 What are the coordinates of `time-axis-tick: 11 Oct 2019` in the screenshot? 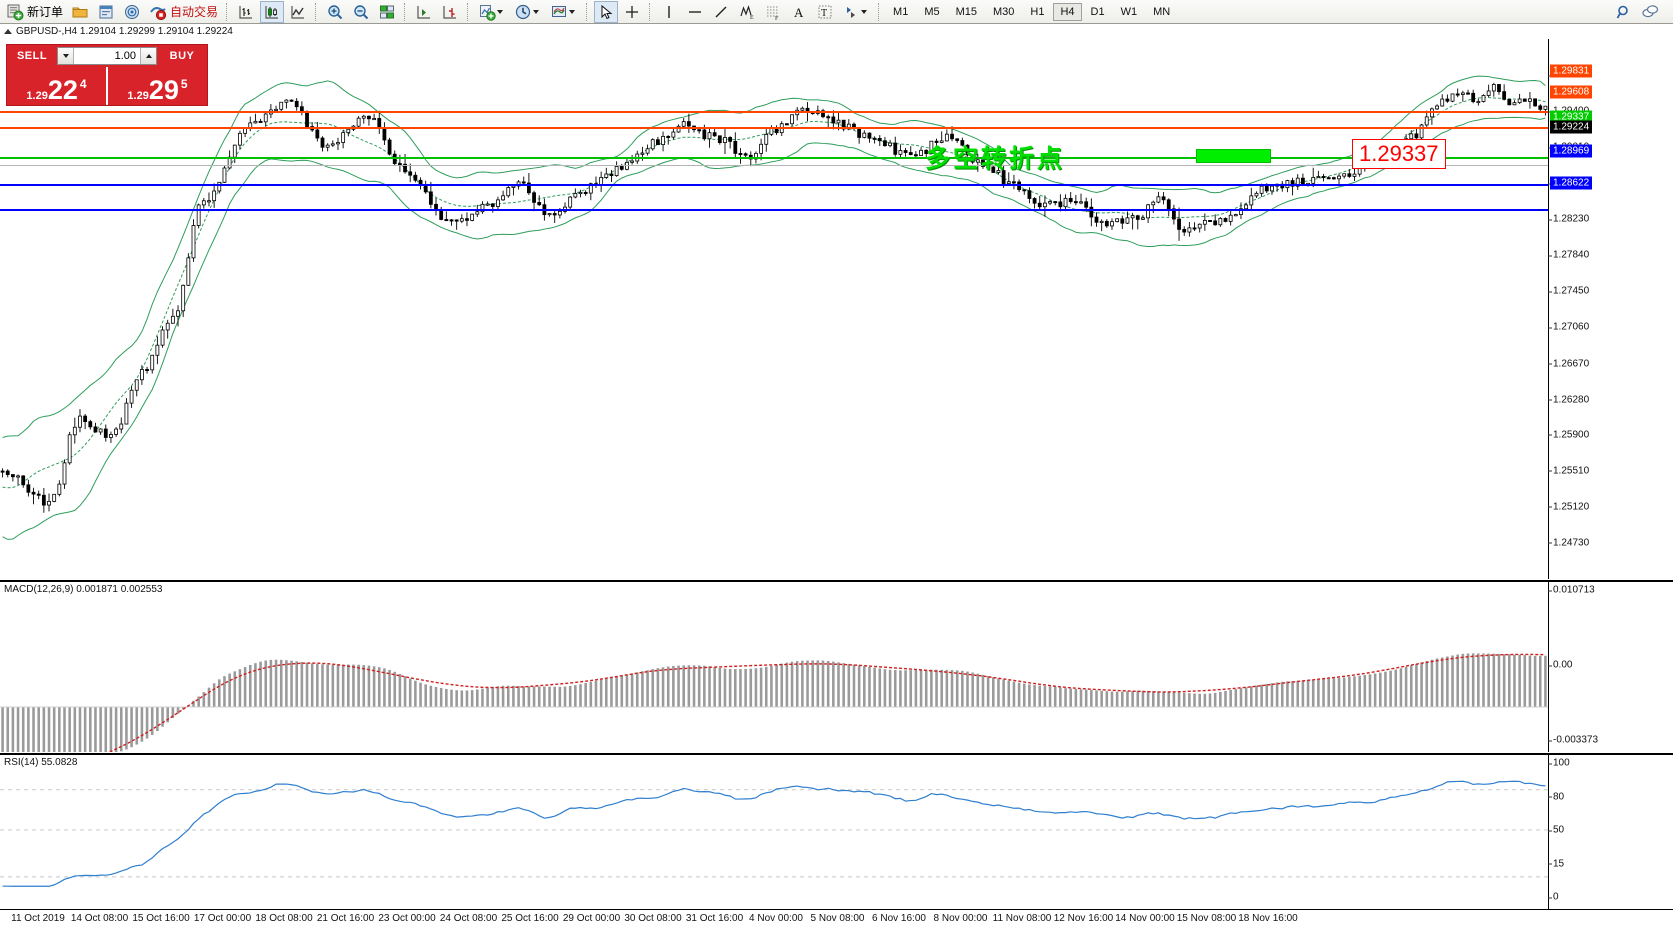 It's located at (38, 918).